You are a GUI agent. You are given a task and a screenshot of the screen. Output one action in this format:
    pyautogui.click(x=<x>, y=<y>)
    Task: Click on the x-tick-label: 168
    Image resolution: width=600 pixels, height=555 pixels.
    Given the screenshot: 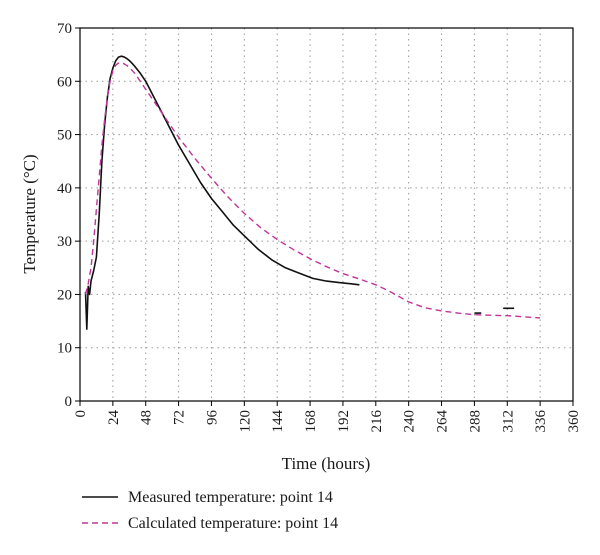 What is the action you would take?
    pyautogui.click(x=311, y=421)
    